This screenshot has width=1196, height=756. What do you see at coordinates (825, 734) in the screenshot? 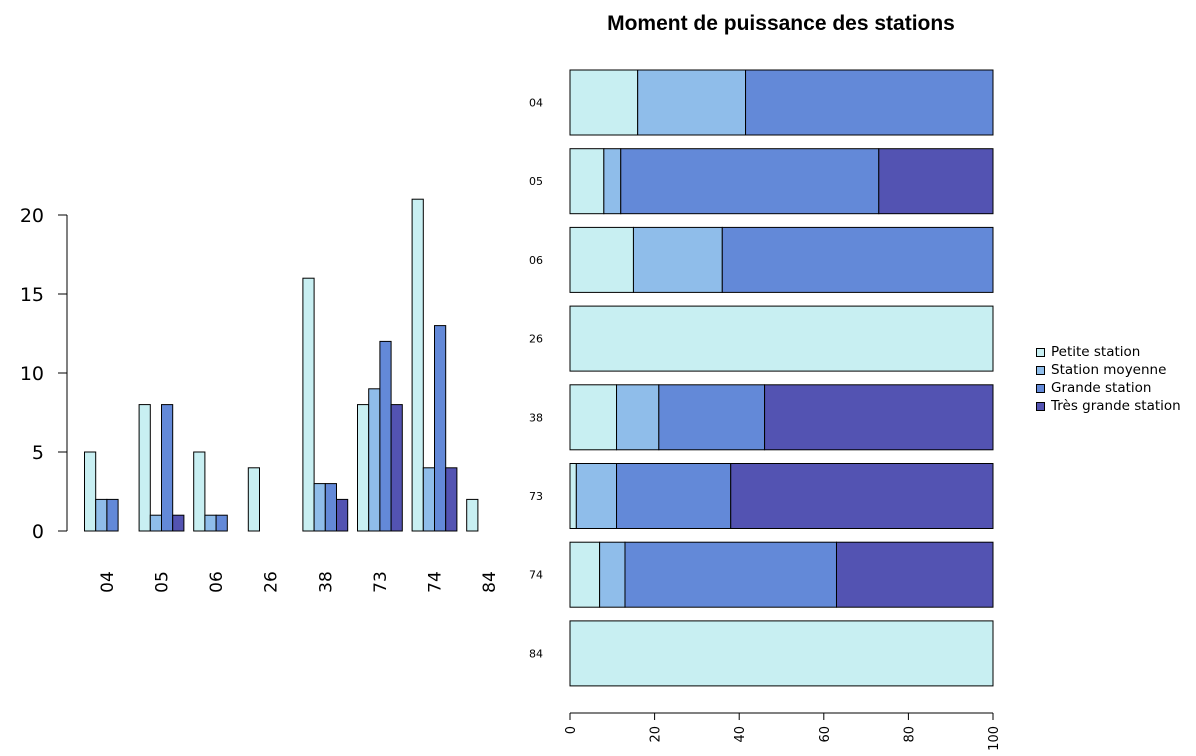
I see `x-tick-label: 60` at bounding box center [825, 734].